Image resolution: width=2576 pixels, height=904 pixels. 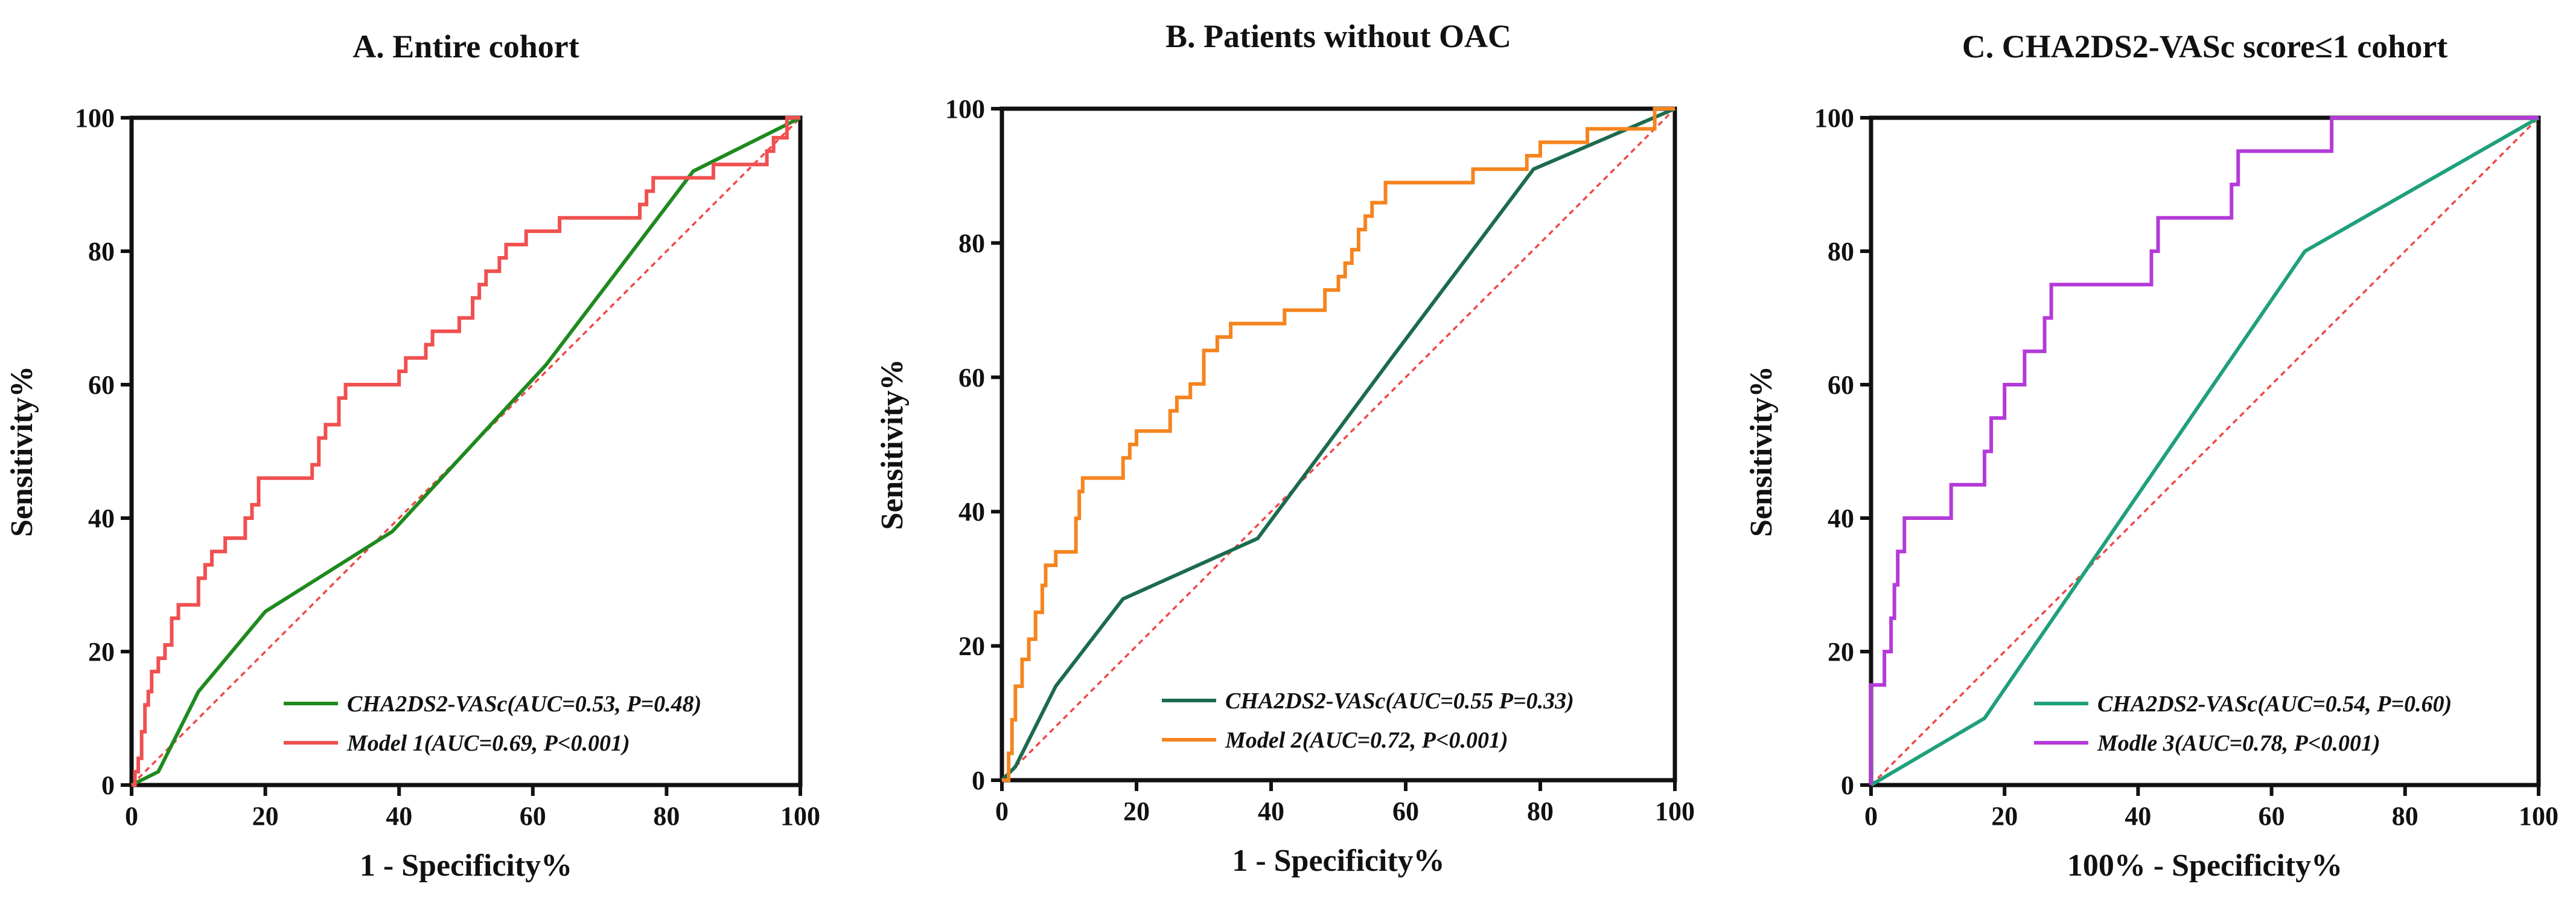 What do you see at coordinates (488, 743) in the screenshot?
I see `legend-label-2: Model 1(AUC=0.69, P<0.001)` at bounding box center [488, 743].